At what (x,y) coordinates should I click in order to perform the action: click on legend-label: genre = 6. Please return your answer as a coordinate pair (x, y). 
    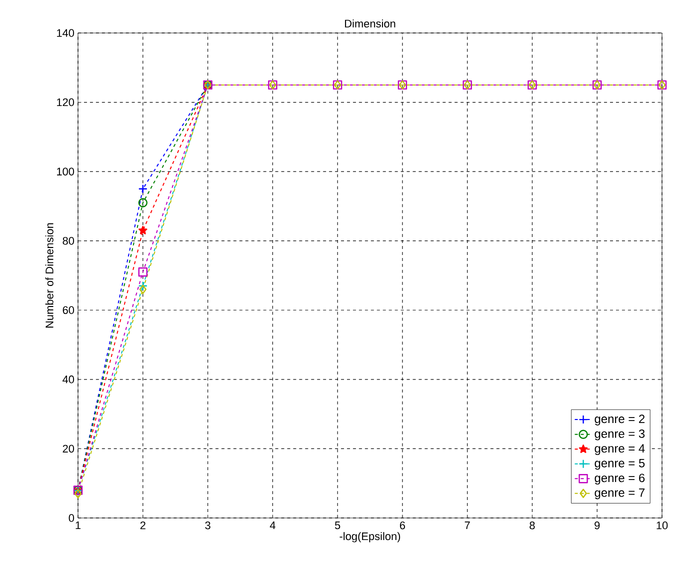
    Looking at the image, I should click on (619, 479).